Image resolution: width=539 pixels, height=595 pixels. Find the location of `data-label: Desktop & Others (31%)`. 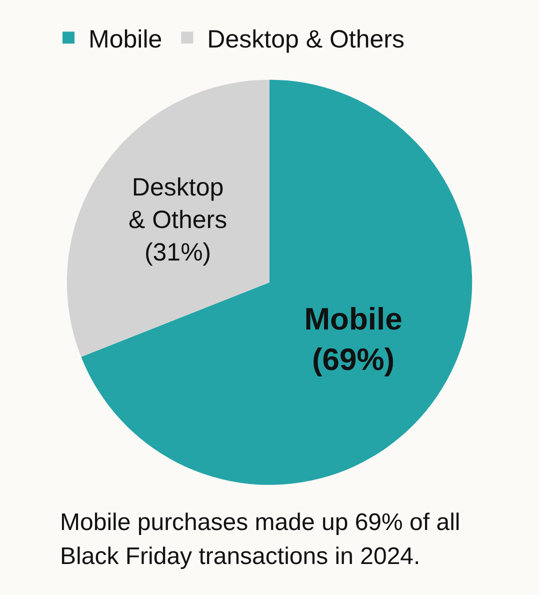

data-label: Desktop & Others (31%) is located at coordinates (178, 220).